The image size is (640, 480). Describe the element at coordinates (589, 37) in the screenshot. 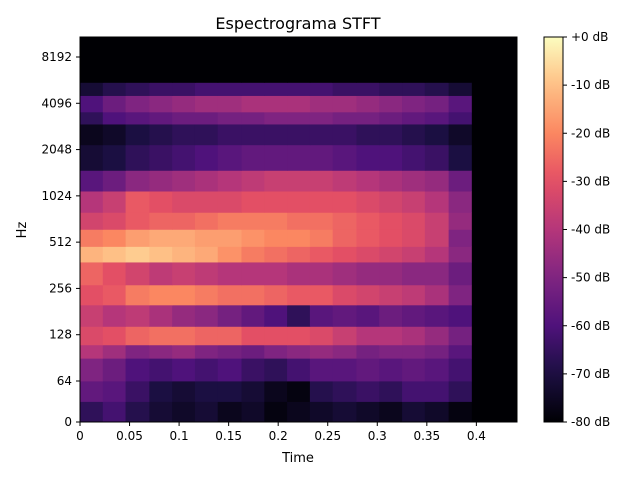

I see `colorbar-tick-label: +0 dB` at that location.